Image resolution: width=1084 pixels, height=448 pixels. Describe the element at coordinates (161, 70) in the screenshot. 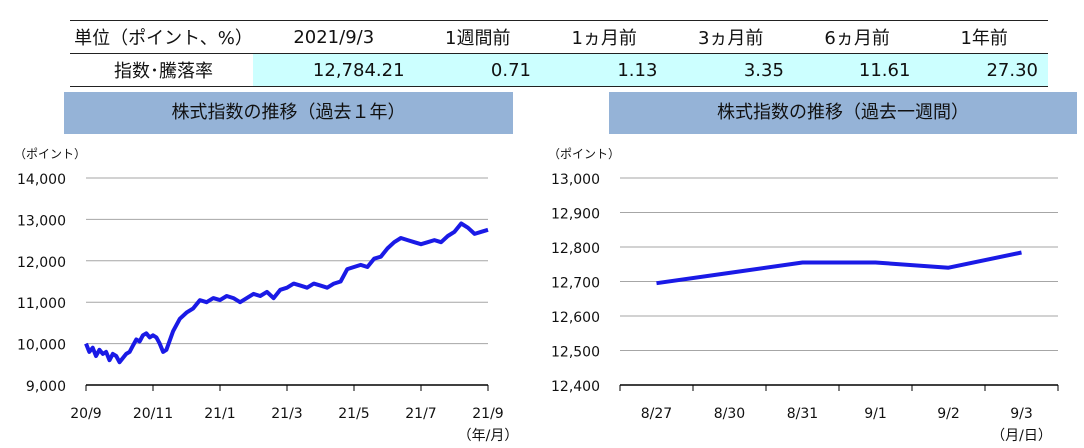

I see `summary-row-label: 指数･騰落率` at that location.